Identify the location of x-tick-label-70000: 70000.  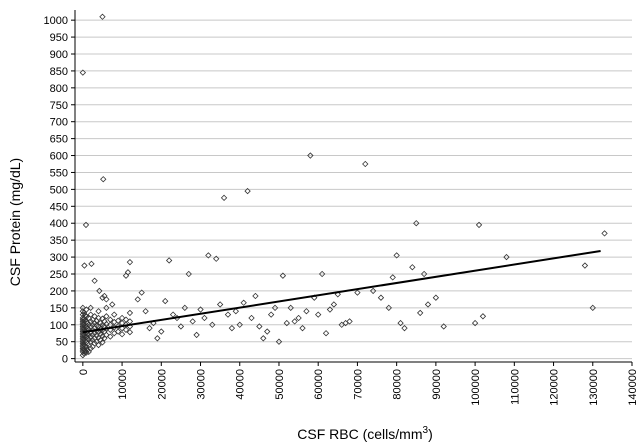
(358, 384).